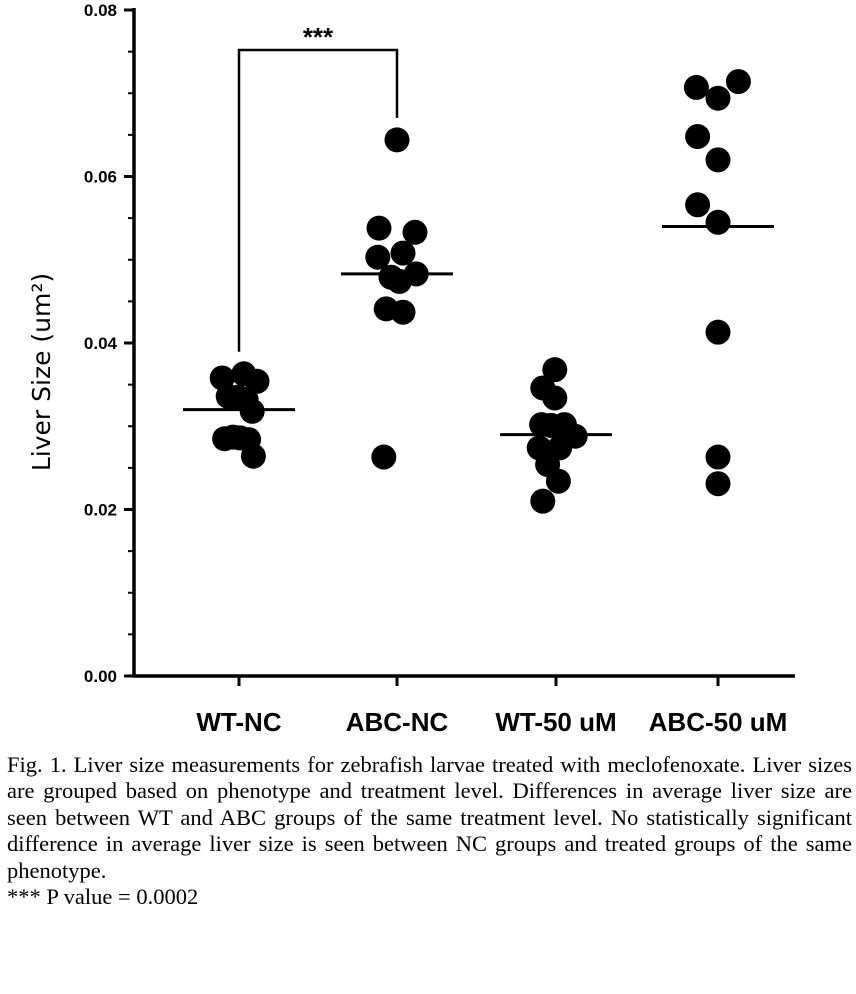 This screenshot has width=856, height=994. What do you see at coordinates (100, 177) in the screenshot?
I see `y-tick-label: 0.06` at bounding box center [100, 177].